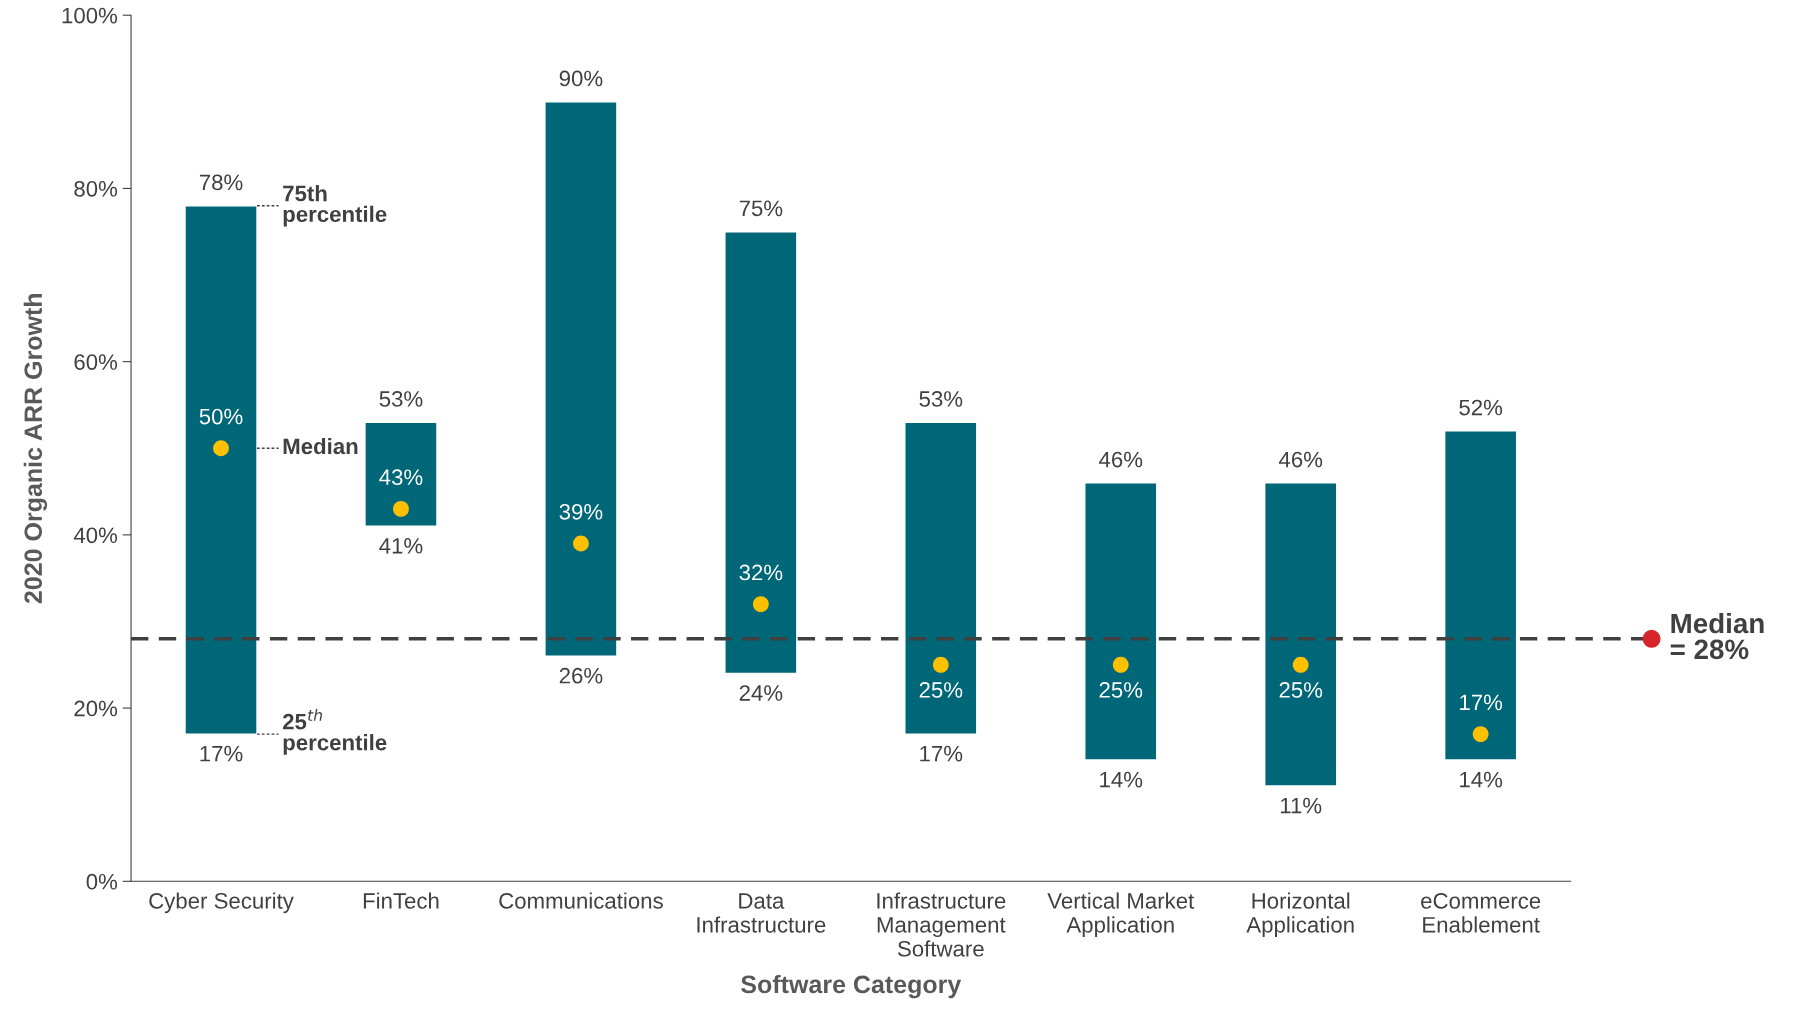 This screenshot has height=1013, width=1795. What do you see at coordinates (581, 675) in the screenshot?
I see `annotation: 26%` at bounding box center [581, 675].